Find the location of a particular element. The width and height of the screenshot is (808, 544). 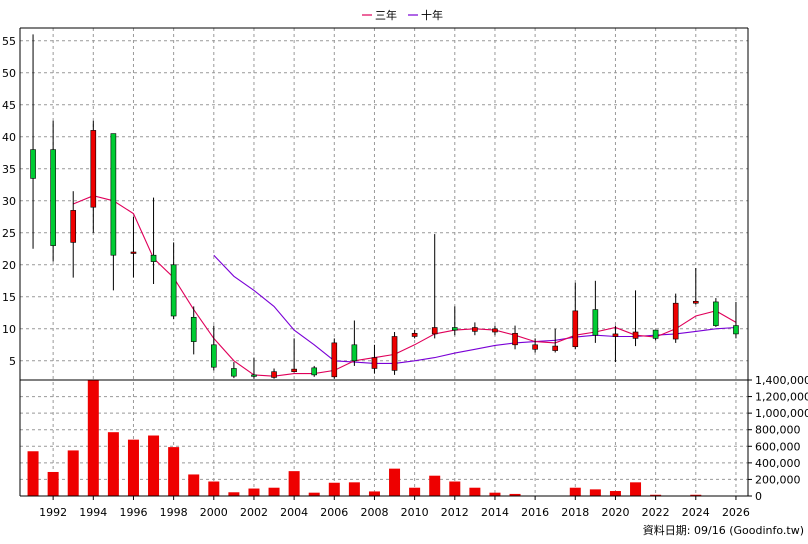

x-tick-label: 2016 is located at coordinates (535, 512).